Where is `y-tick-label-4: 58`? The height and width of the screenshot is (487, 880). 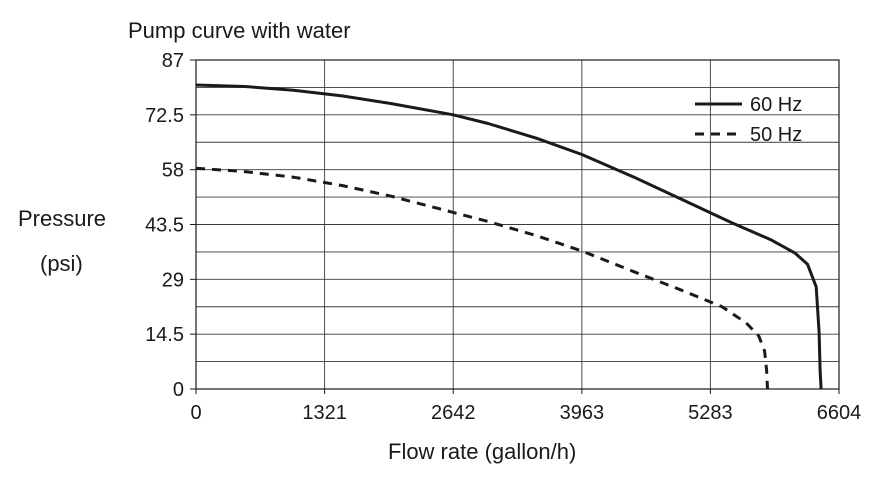 y-tick-label-4: 58 is located at coordinates (173, 171).